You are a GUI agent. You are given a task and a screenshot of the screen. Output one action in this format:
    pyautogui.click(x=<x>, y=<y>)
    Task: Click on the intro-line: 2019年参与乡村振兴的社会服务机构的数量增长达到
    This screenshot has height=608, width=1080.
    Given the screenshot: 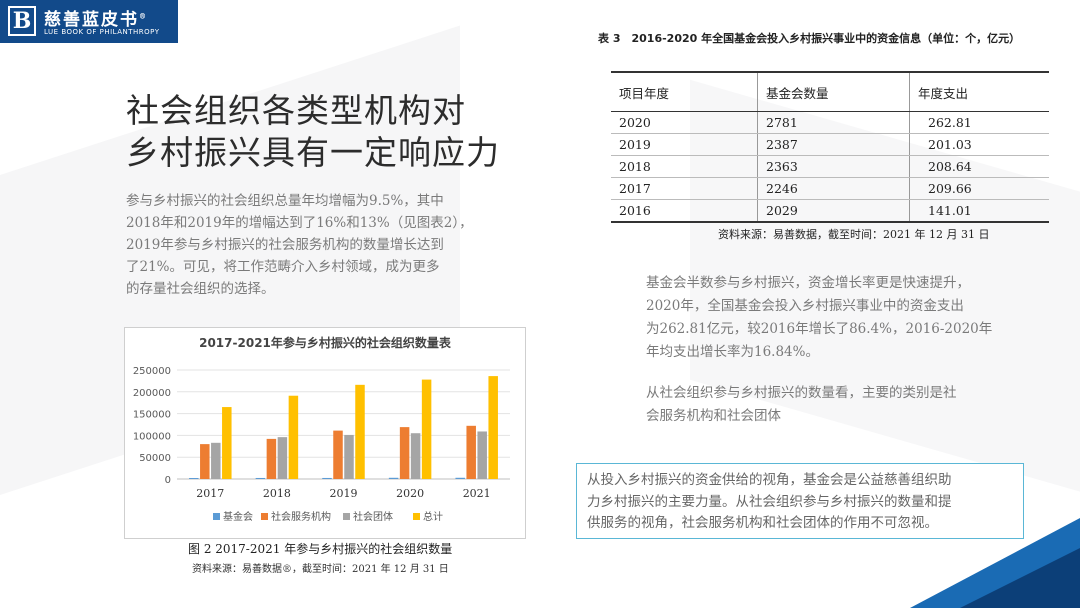 What is the action you would take?
    pyautogui.click(x=285, y=245)
    